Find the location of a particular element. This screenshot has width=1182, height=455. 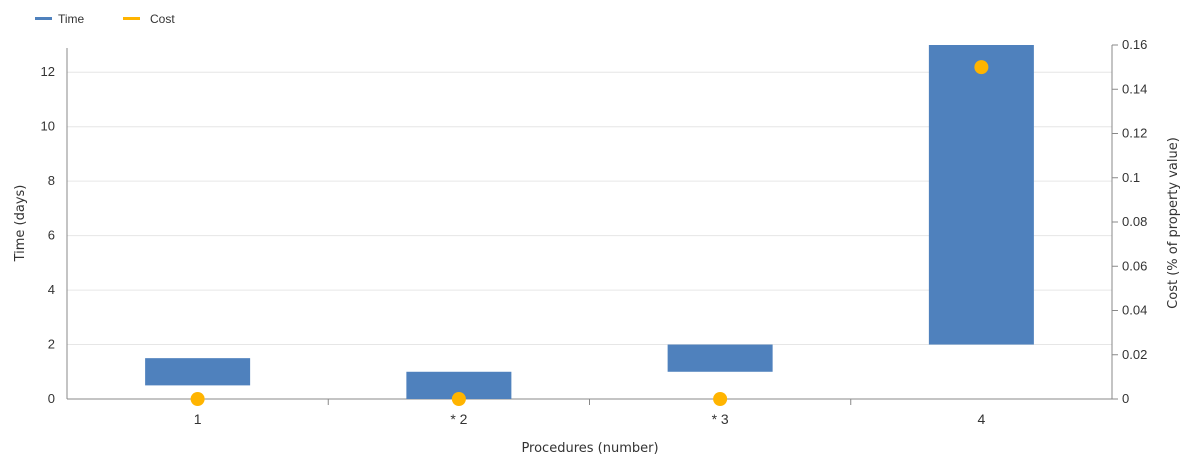

y2-tick-label: 0.08 is located at coordinates (1134, 221).